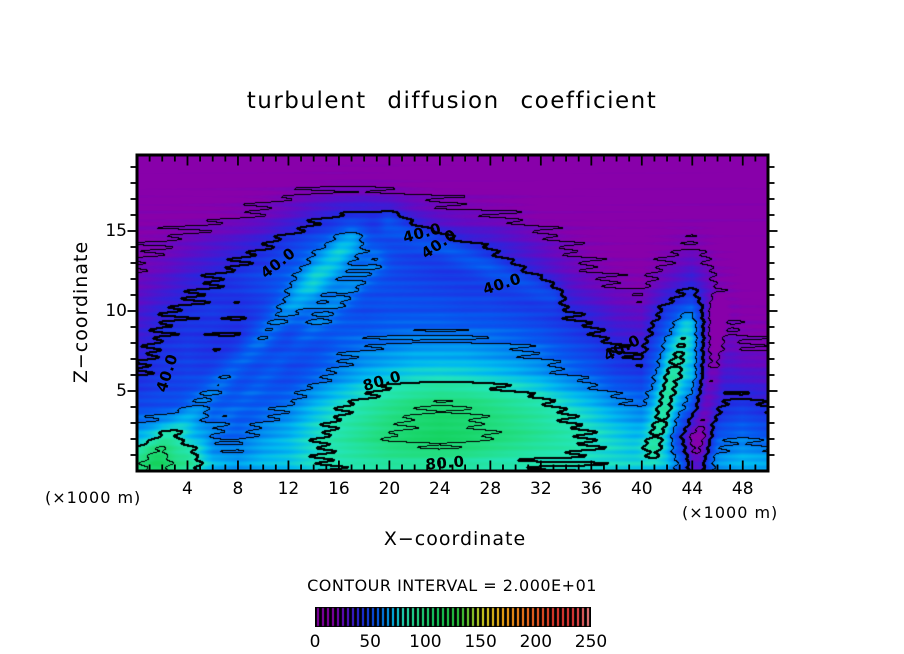 Image resolution: width=904 pixels, height=654 pixels. I want to click on x-tick-label: 20, so click(389, 489).